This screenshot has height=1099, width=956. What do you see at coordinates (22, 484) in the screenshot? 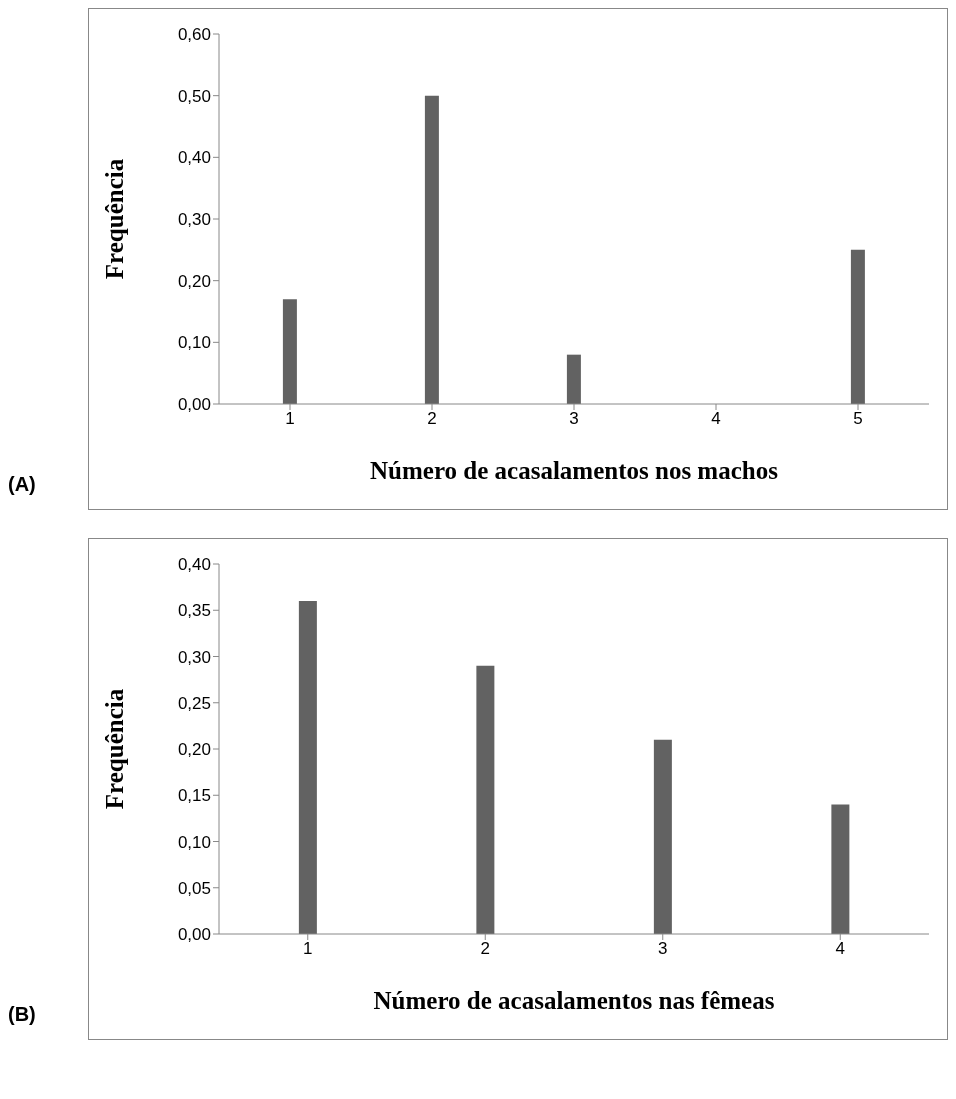
I see `text: (A)` at bounding box center [22, 484].